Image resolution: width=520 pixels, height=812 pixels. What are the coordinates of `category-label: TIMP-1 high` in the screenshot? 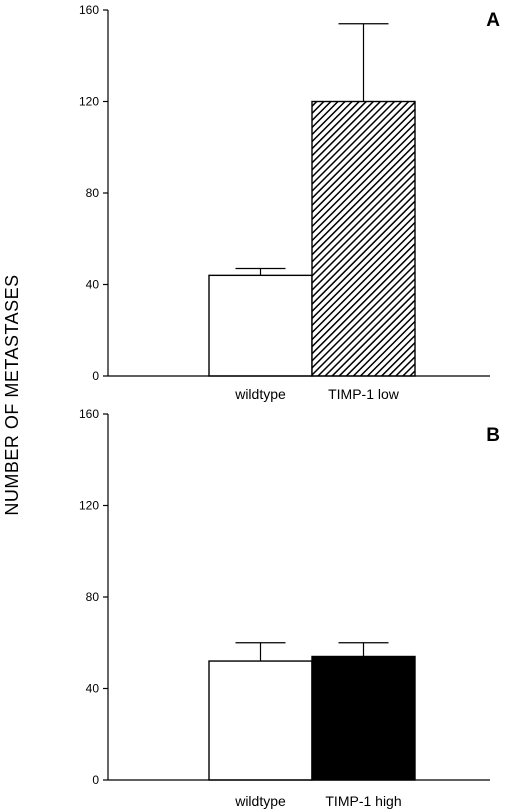 It's located at (363, 801).